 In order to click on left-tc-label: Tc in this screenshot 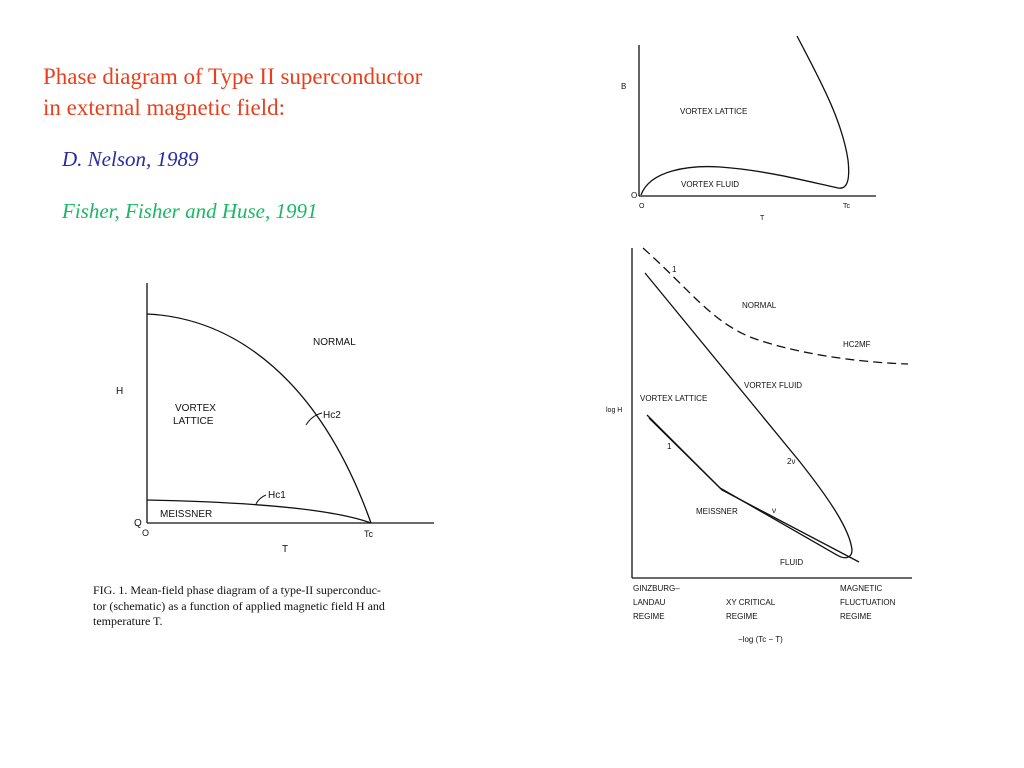, I will do `click(369, 534)`.